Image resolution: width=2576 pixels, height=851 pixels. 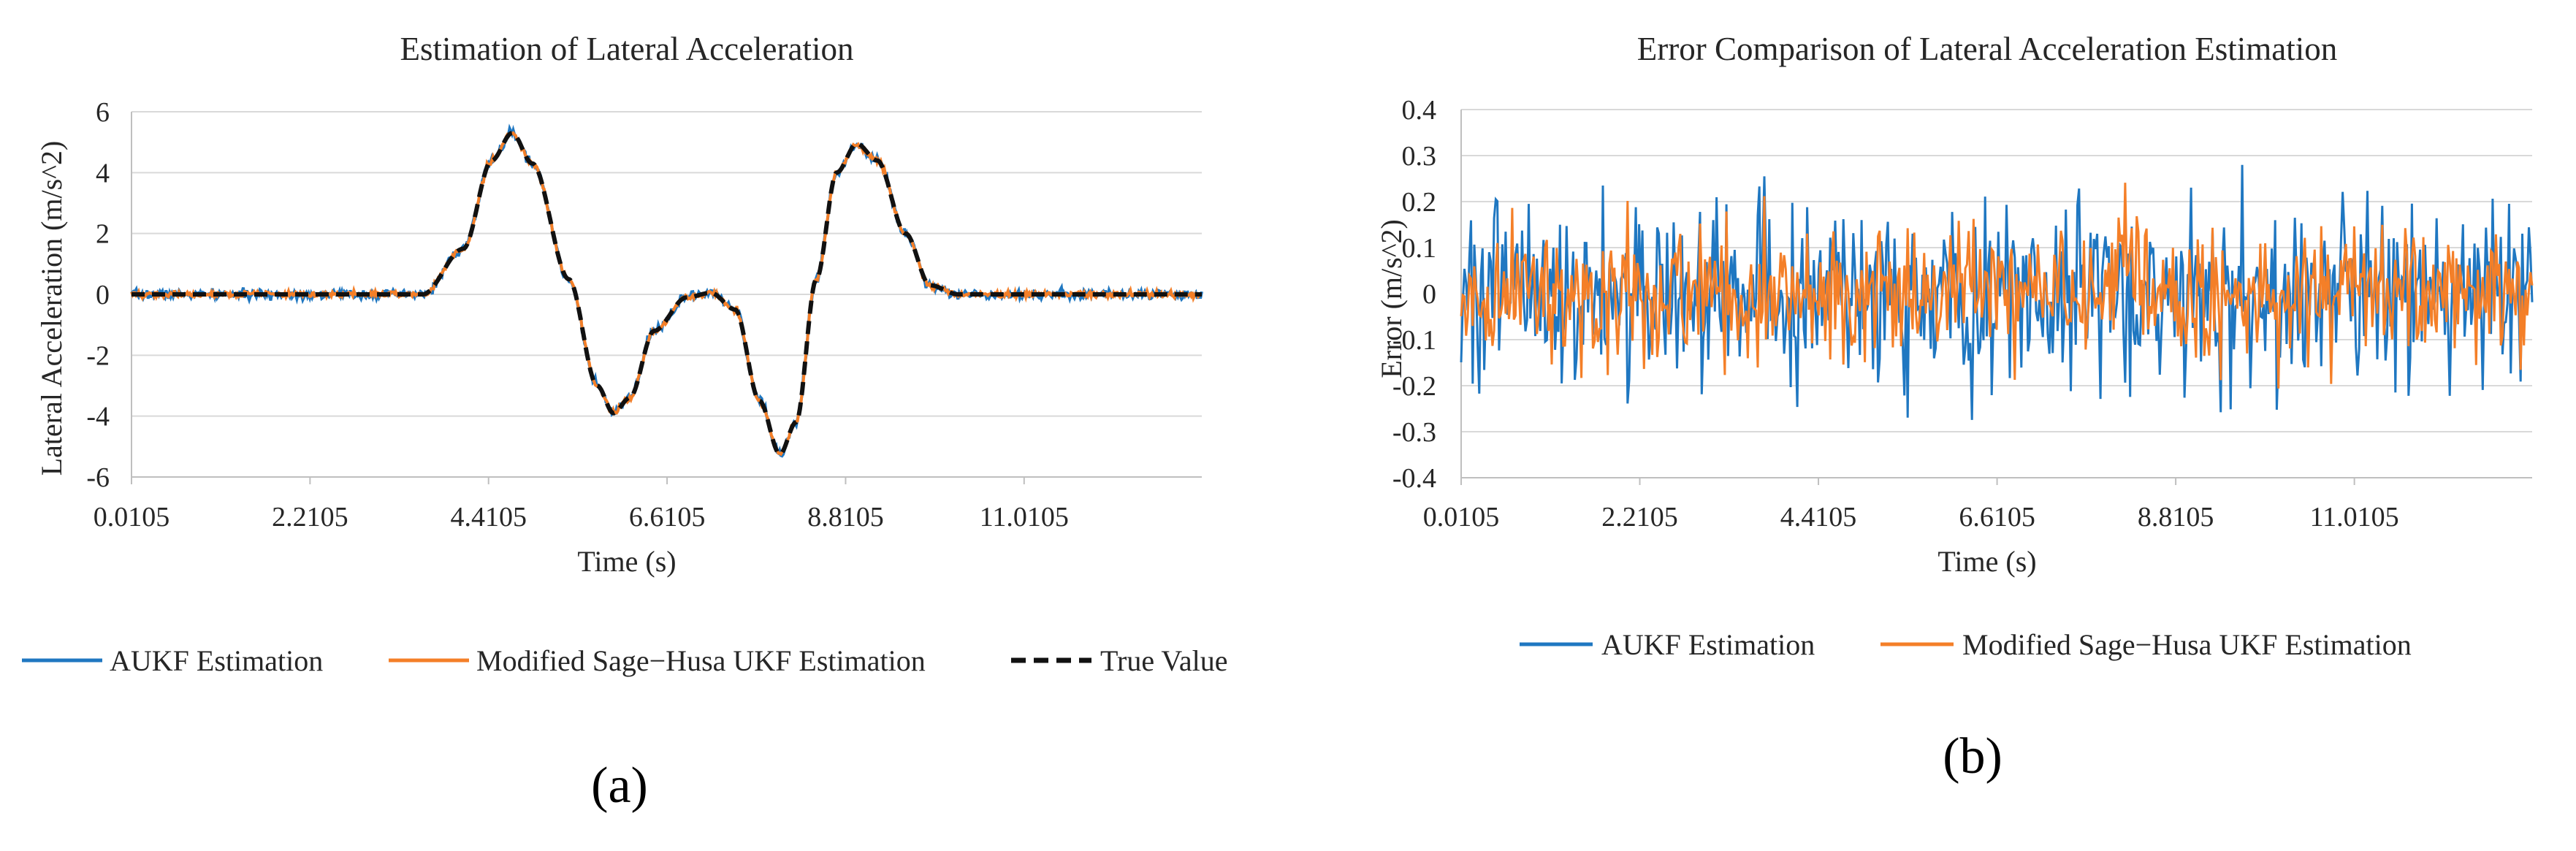 I want to click on panel-label-a: (a), so click(x=619, y=785).